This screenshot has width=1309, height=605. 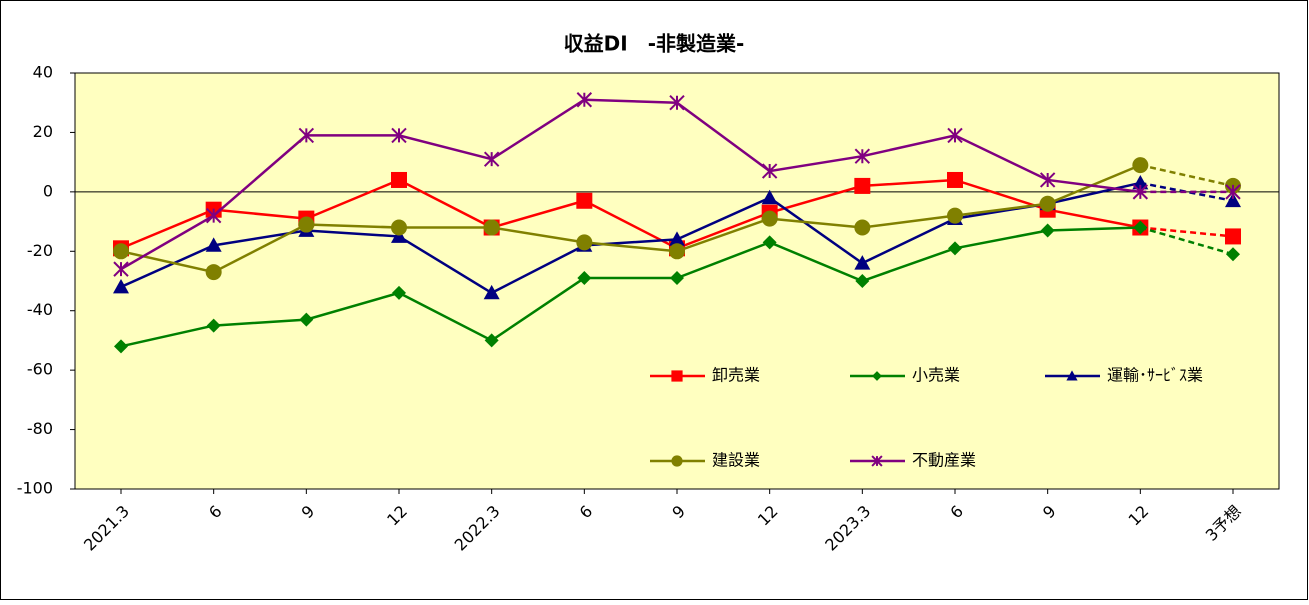 What do you see at coordinates (736, 375) in the screenshot?
I see `legend-label: 卸売業` at bounding box center [736, 375].